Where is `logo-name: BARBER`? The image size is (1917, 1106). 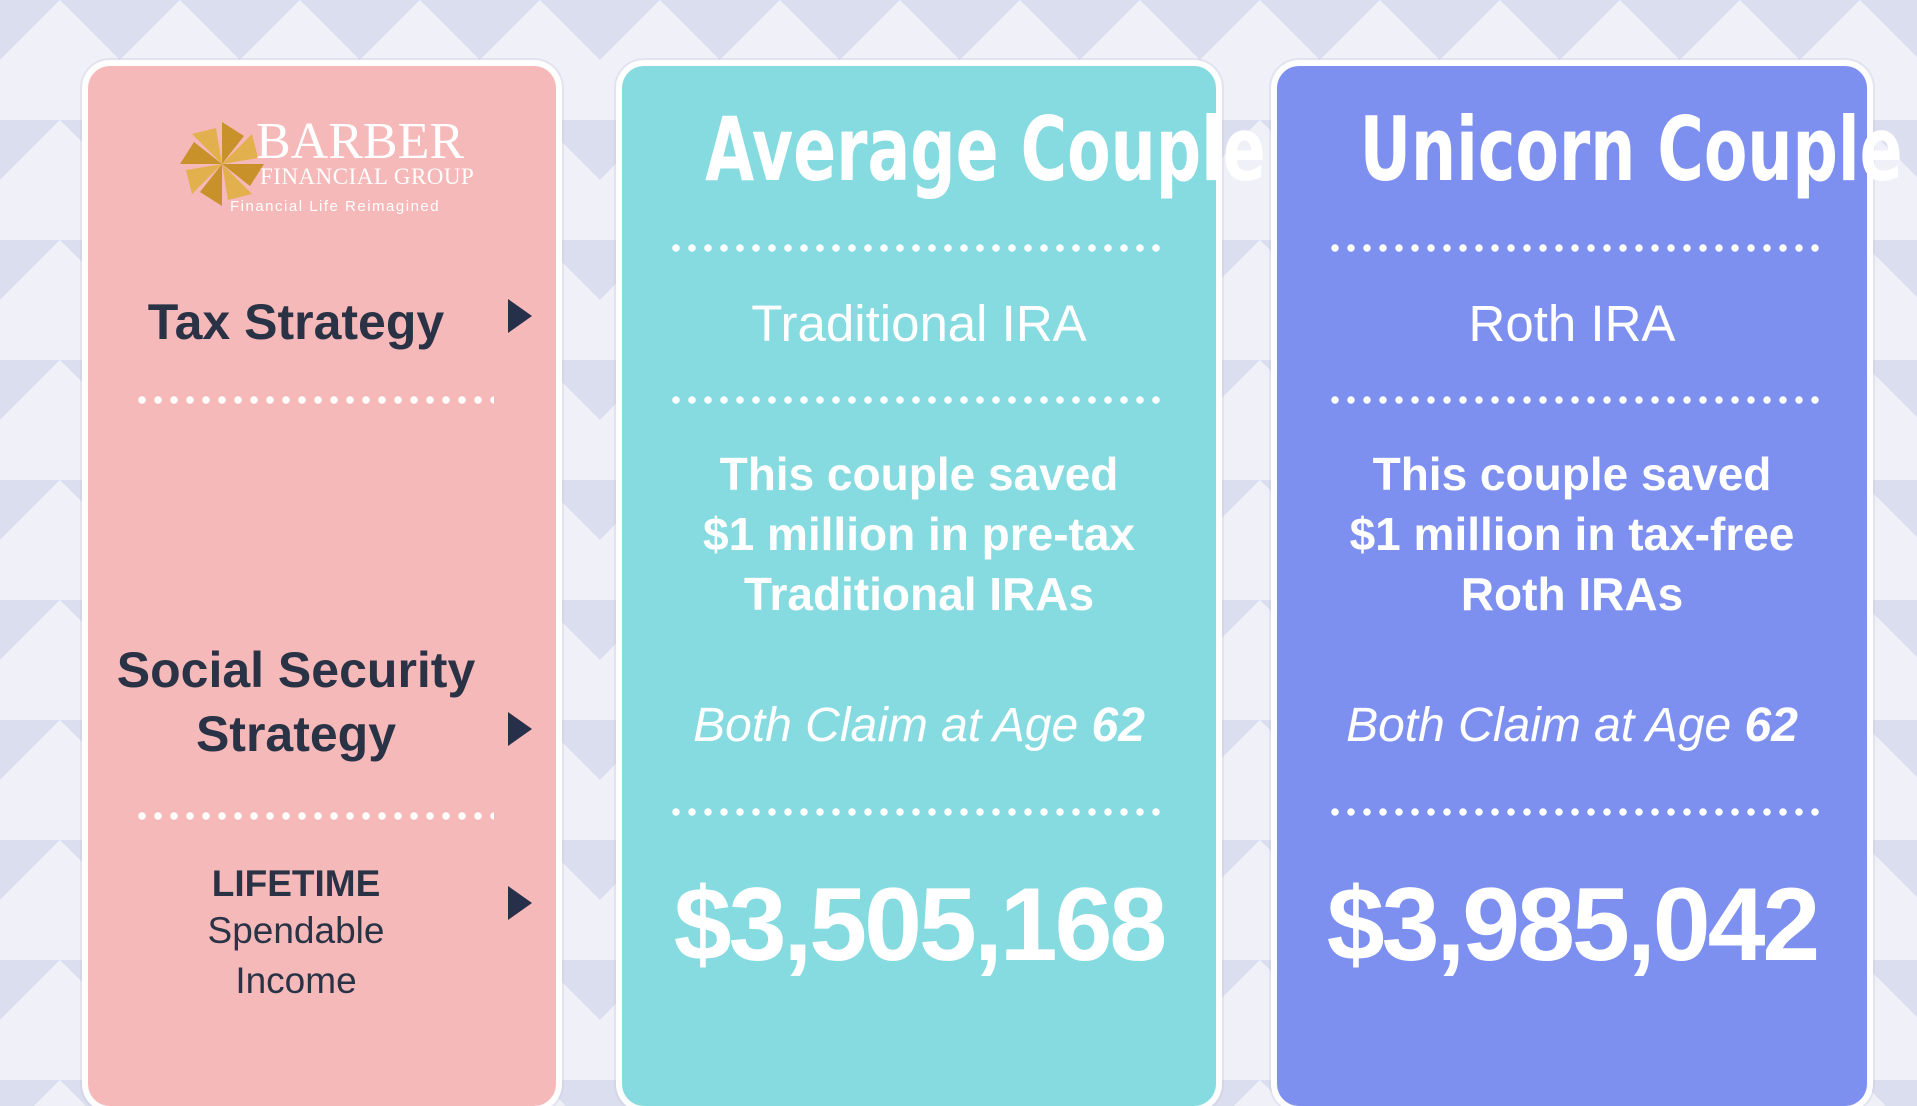 logo-name: BARBER is located at coordinates (360, 141).